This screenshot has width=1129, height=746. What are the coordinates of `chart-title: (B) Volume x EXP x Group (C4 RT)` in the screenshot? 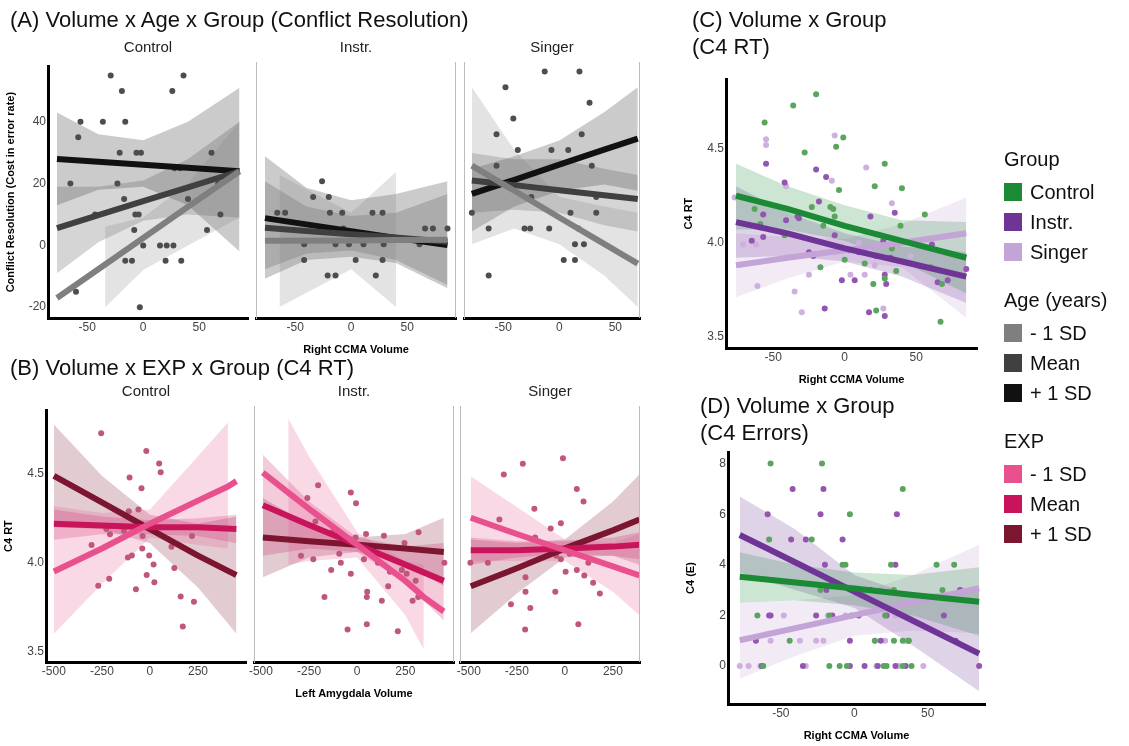 It's located at (182, 368).